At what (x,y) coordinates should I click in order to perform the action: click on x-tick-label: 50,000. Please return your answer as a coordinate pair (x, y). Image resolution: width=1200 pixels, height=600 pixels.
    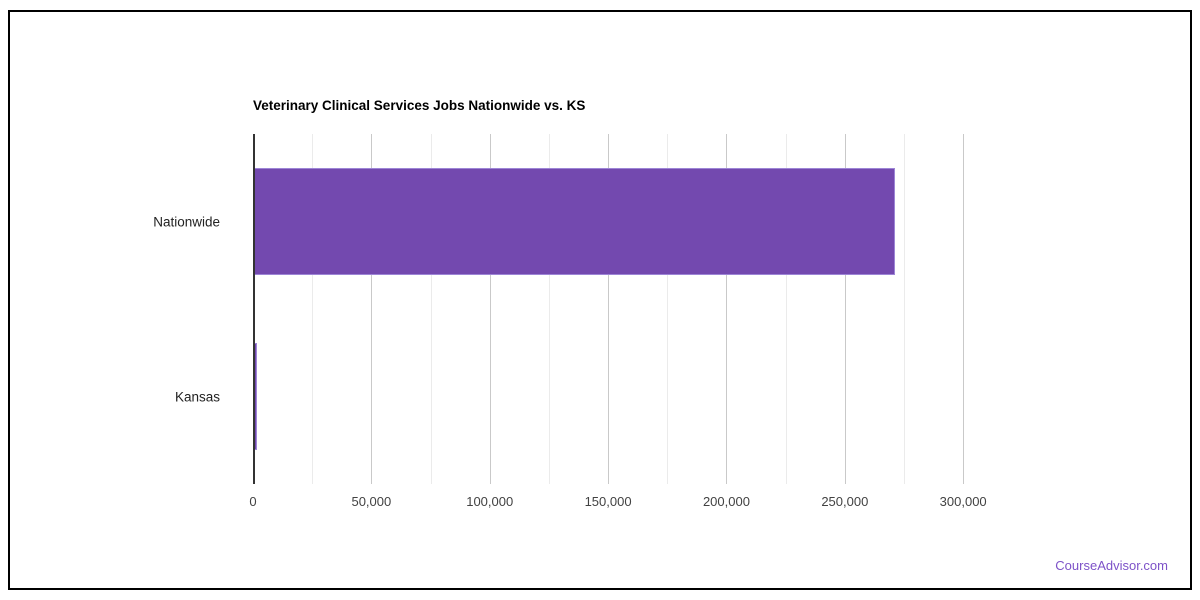
    Looking at the image, I should click on (371, 501).